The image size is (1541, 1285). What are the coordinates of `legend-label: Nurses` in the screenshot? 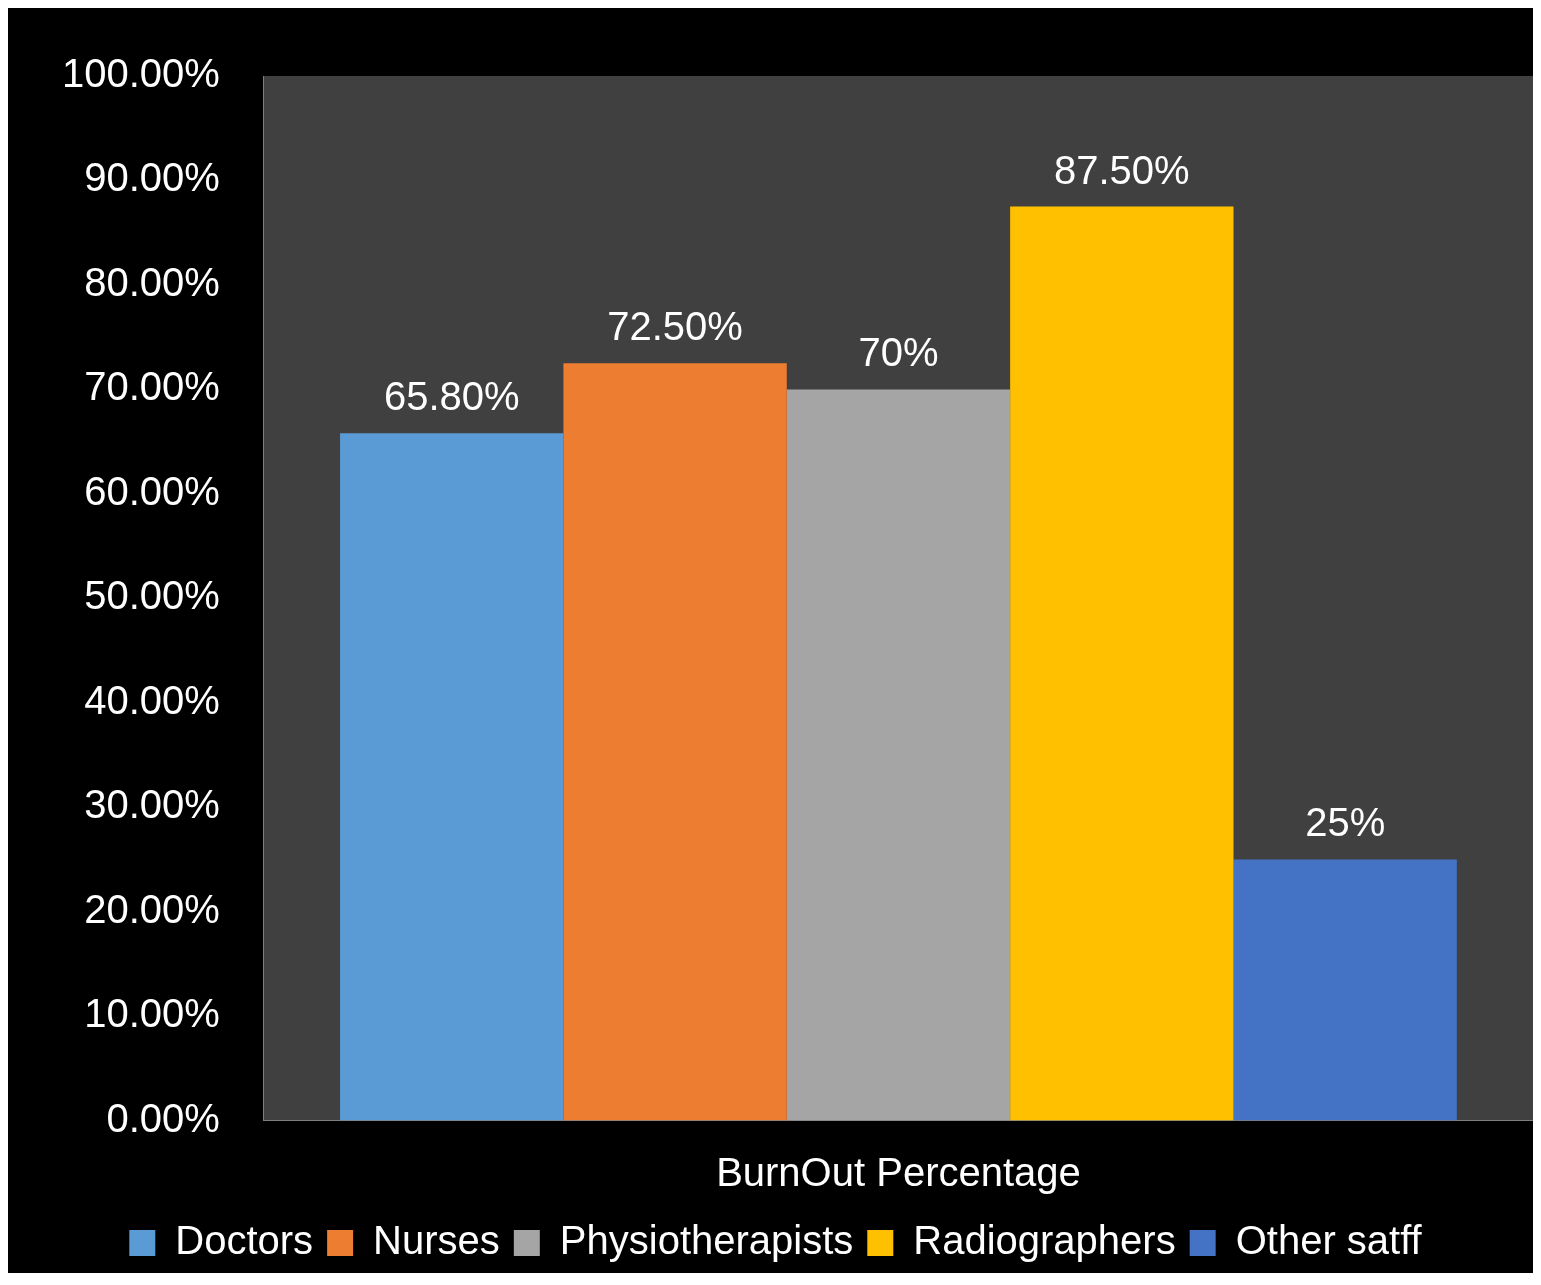 It's located at (436, 1240).